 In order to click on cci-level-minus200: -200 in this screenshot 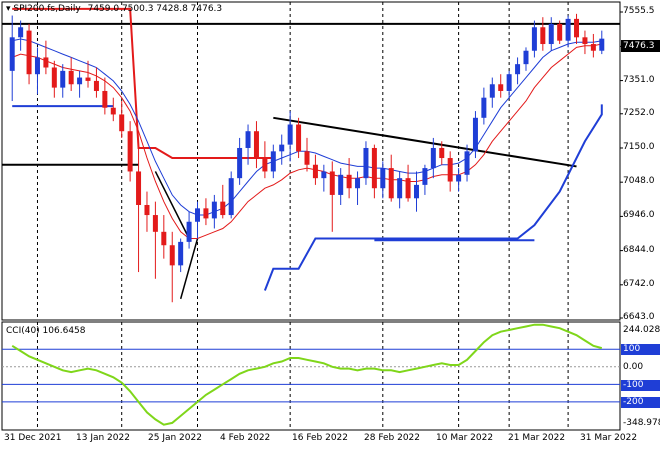, I will do `click(640, 402)`.